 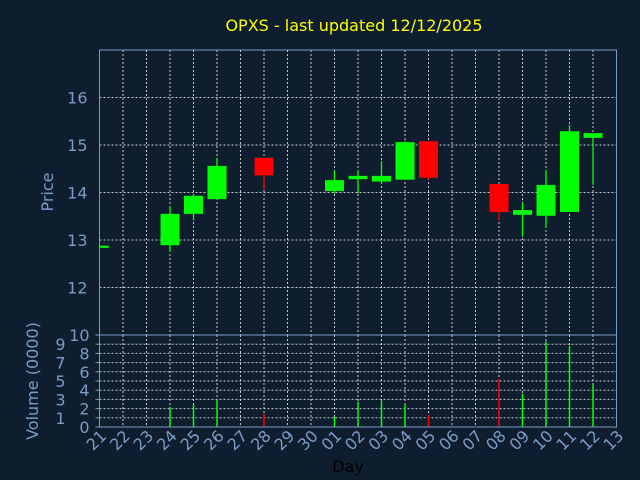 What do you see at coordinates (84, 353) in the screenshot?
I see `volume-tick-label: 8` at bounding box center [84, 353].